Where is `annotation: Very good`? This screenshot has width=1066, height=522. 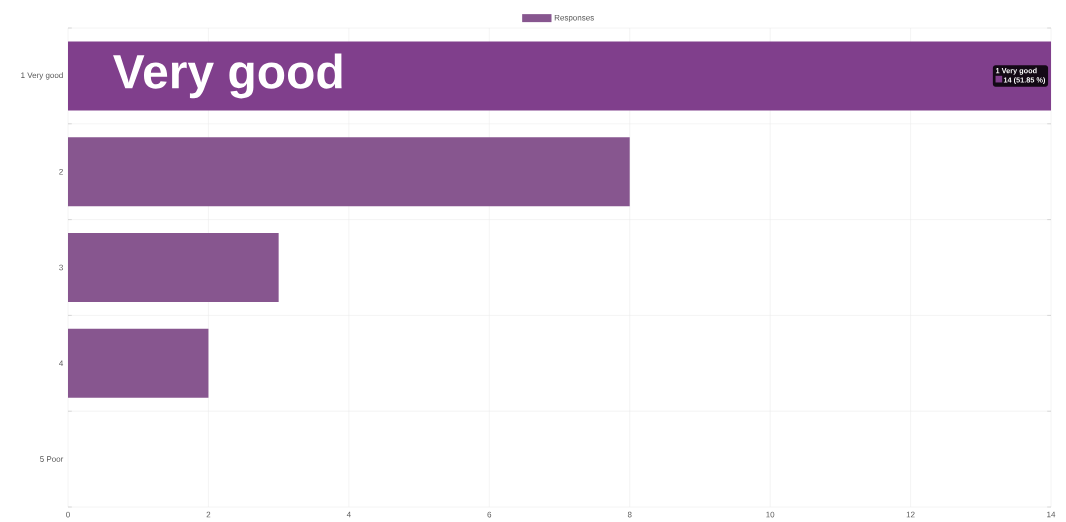 annotation: Very good is located at coordinates (227, 76).